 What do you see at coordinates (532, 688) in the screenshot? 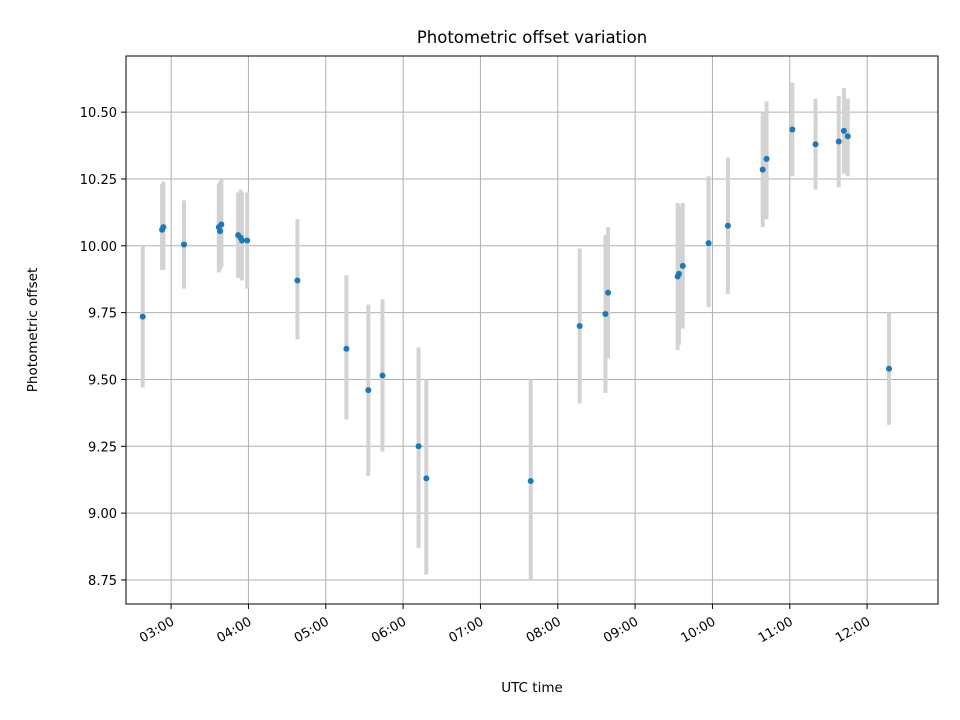
I see `x-axis-label: UTC time` at bounding box center [532, 688].